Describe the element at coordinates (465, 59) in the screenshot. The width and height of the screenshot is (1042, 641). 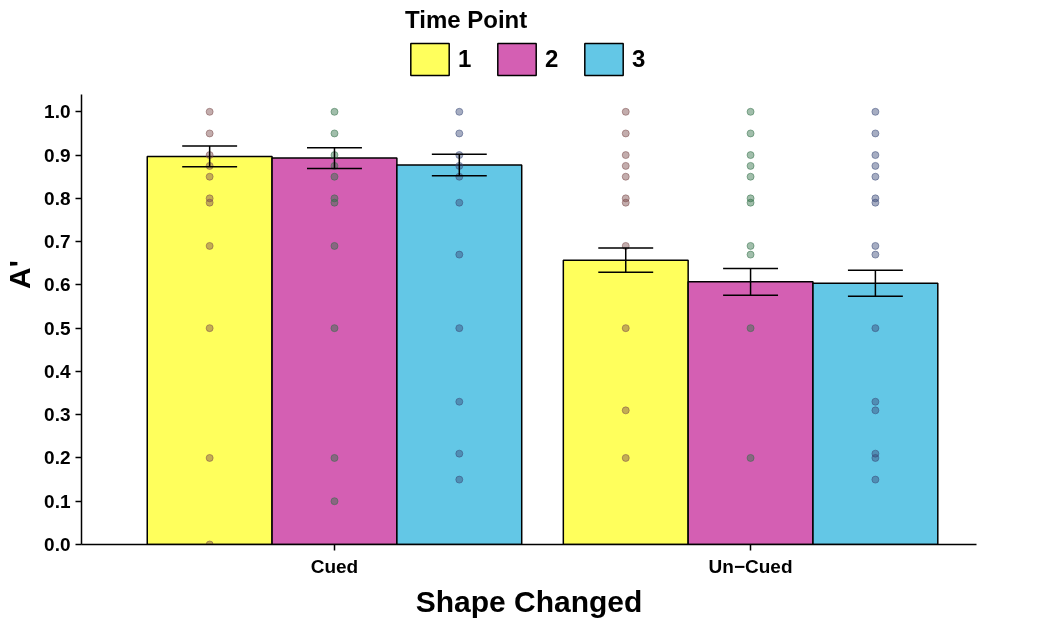
I see `legend-label: 1` at that location.